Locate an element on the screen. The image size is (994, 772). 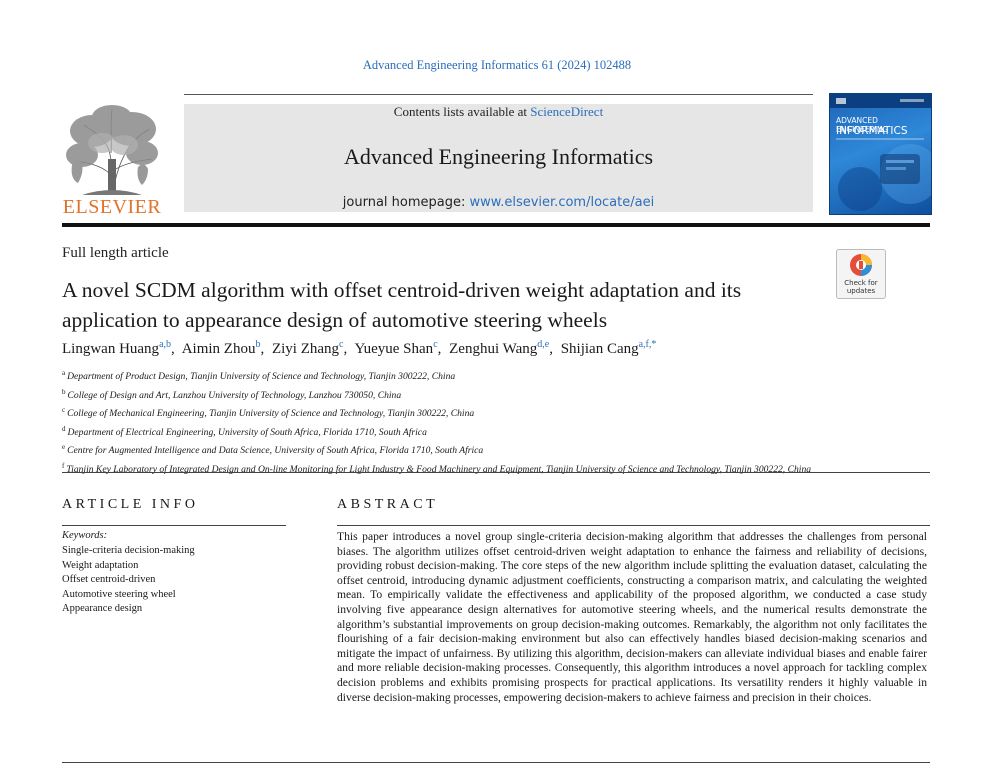
author-affiliation-marker: d,e is located at coordinates (543, 344).